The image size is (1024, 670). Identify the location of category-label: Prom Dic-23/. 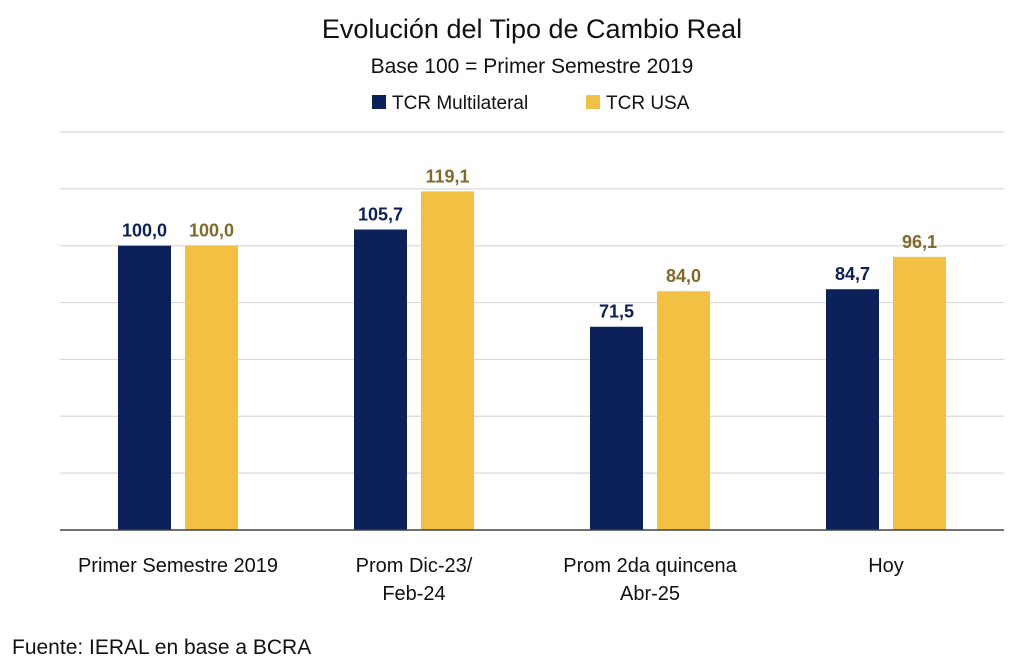
(414, 566).